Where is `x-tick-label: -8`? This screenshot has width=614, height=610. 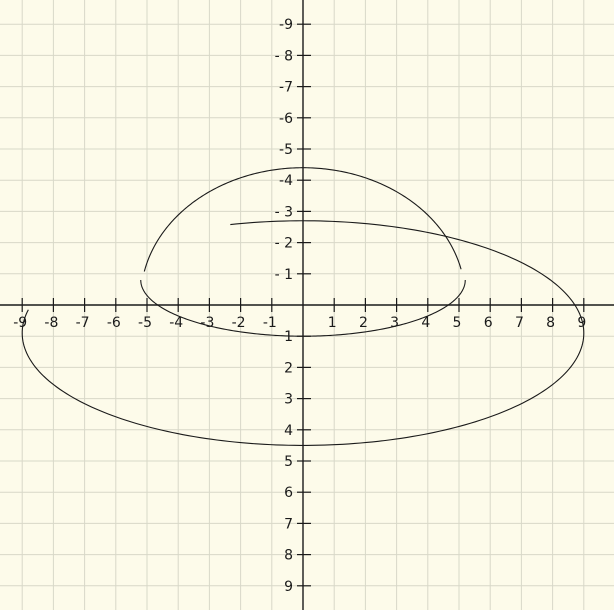 x-tick-label: -8 is located at coordinates (51, 323).